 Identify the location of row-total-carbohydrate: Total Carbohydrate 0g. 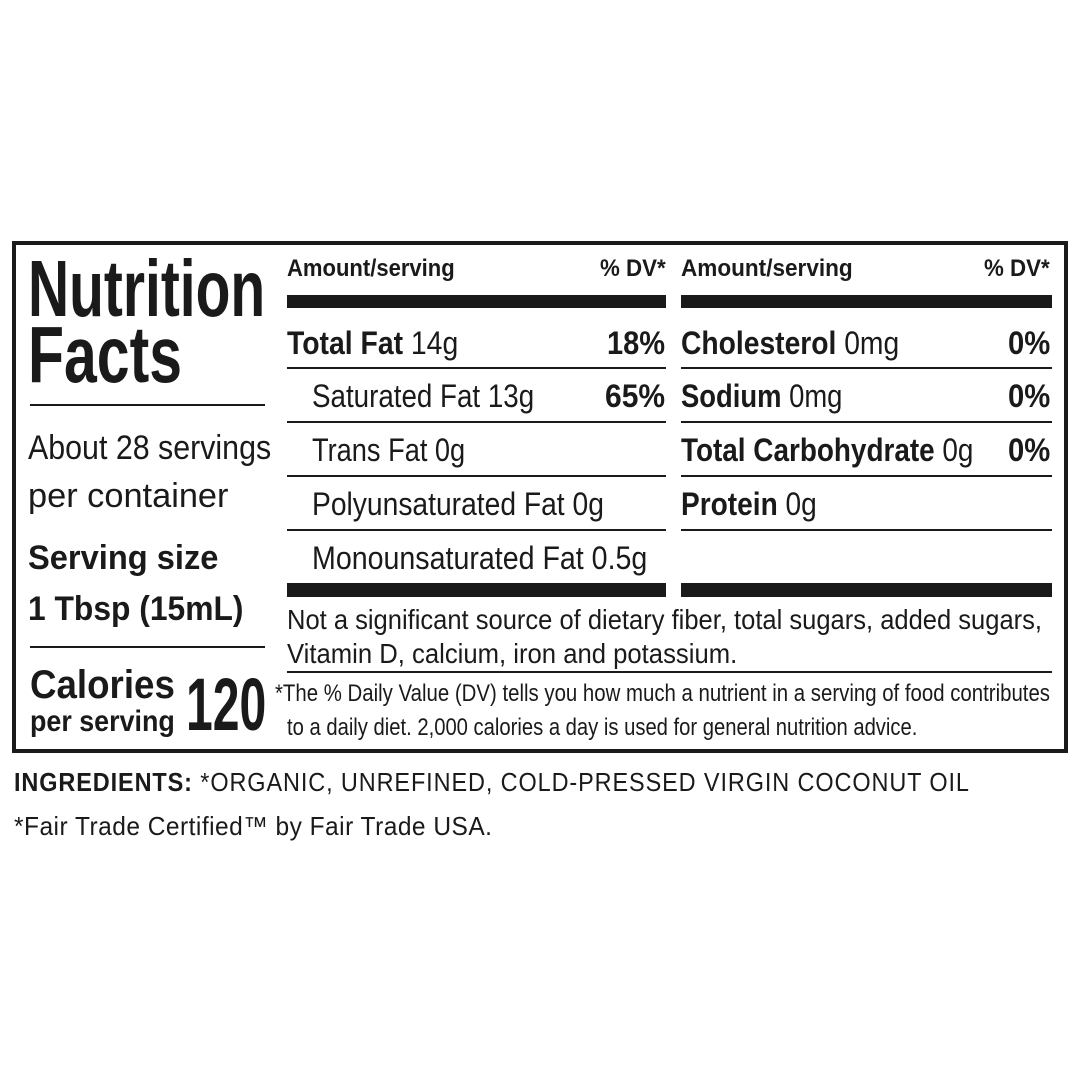
(827, 450).